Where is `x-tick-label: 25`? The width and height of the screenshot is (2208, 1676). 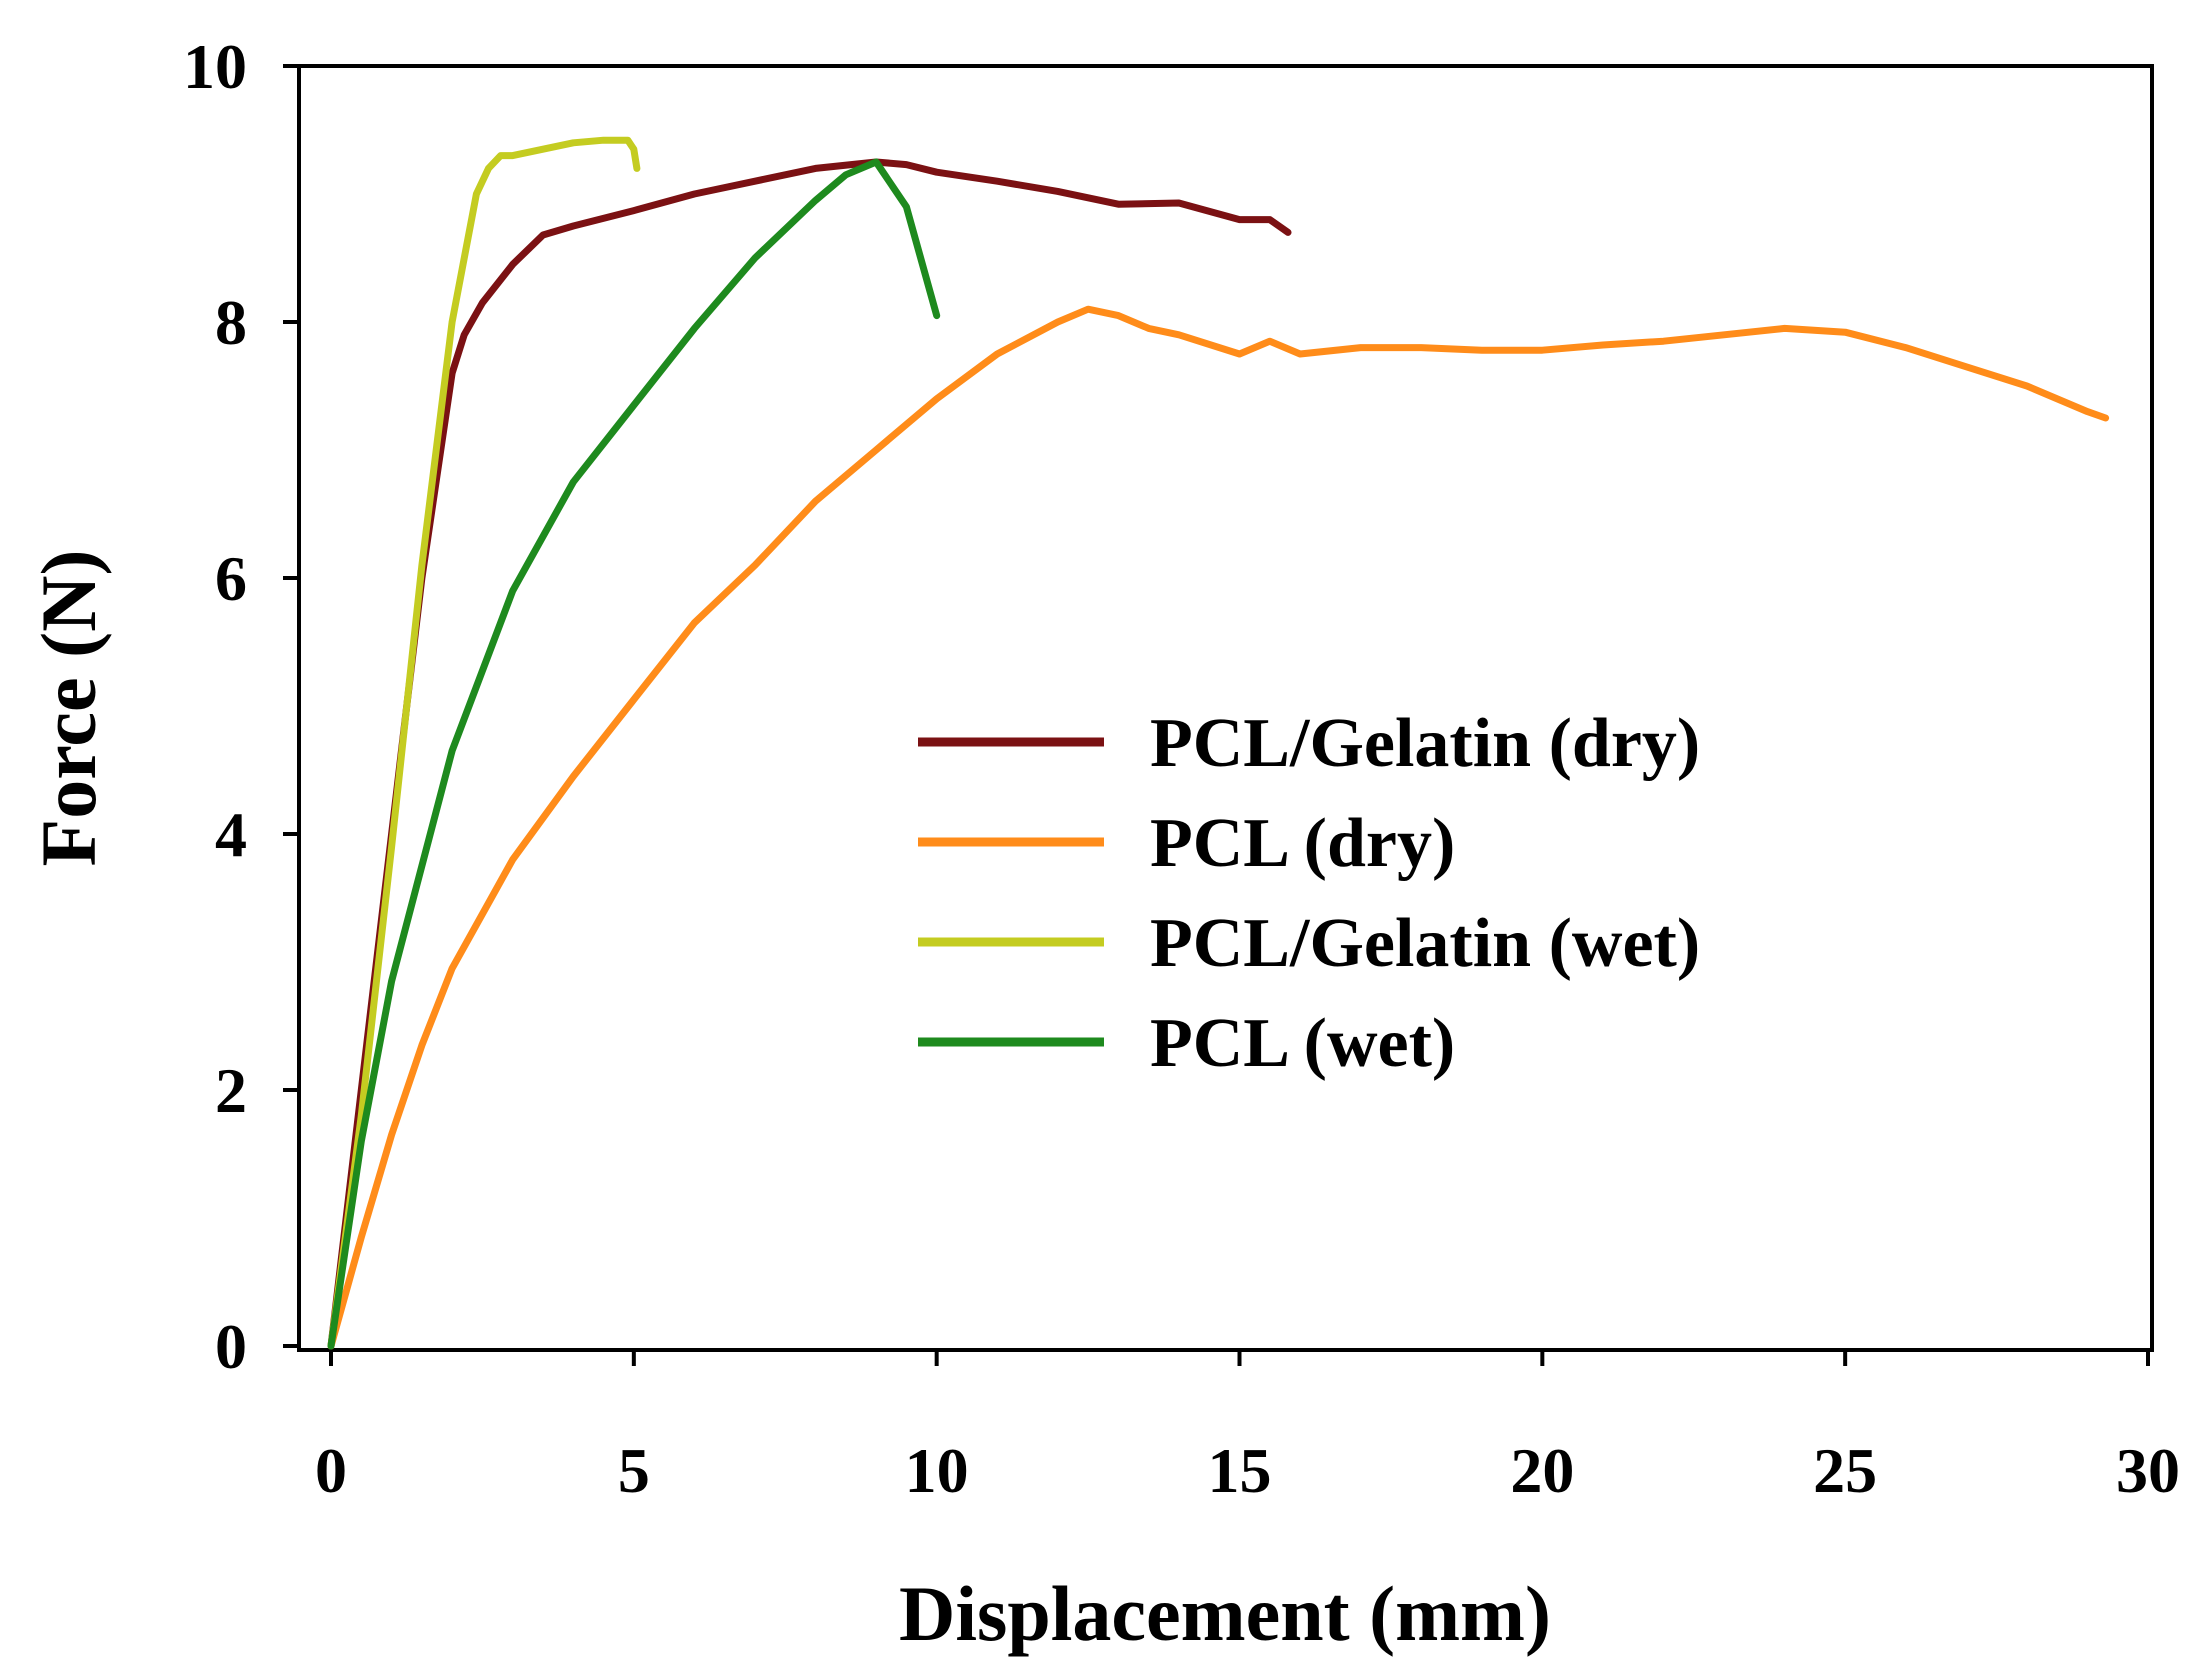
x-tick-label: 25 is located at coordinates (1845, 1470).